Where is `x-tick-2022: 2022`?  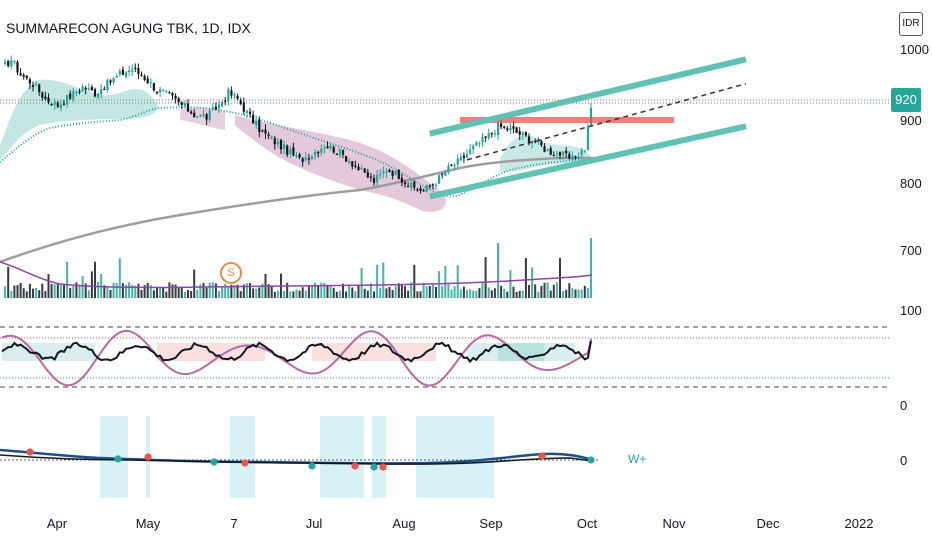
x-tick-2022: 2022 is located at coordinates (859, 523).